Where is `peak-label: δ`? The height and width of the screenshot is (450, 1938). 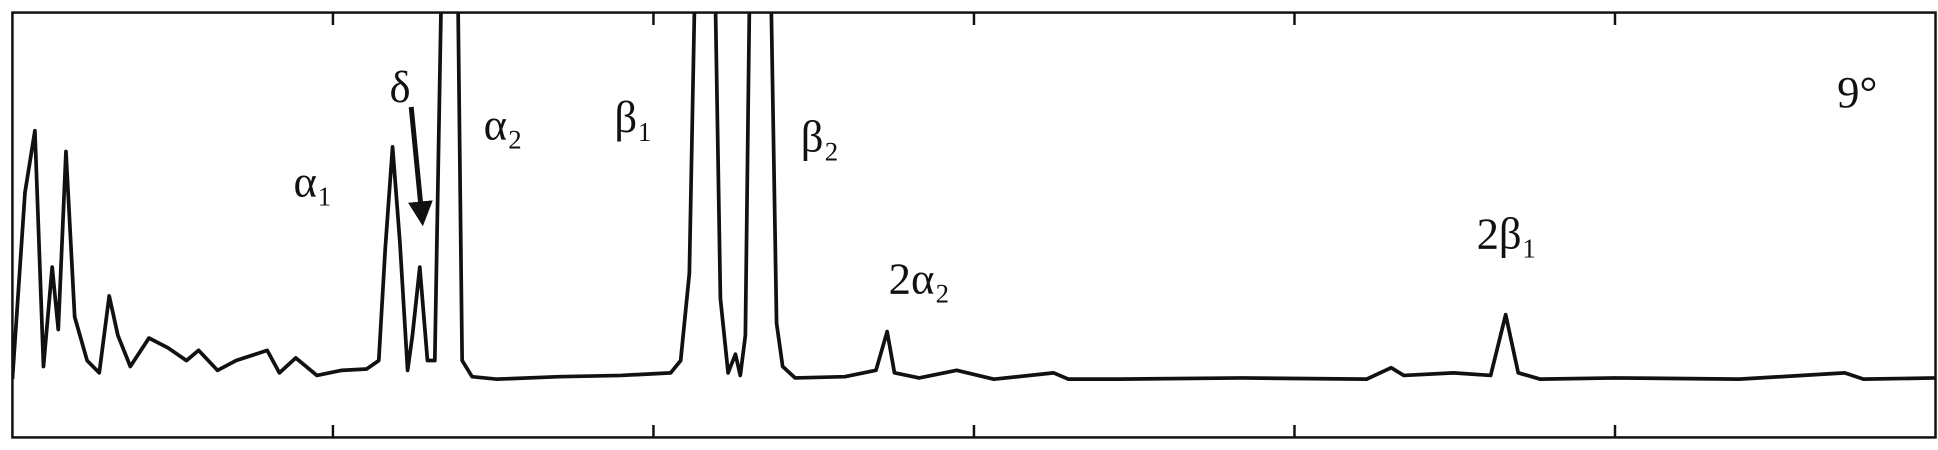
peak-label: δ is located at coordinates (399, 87).